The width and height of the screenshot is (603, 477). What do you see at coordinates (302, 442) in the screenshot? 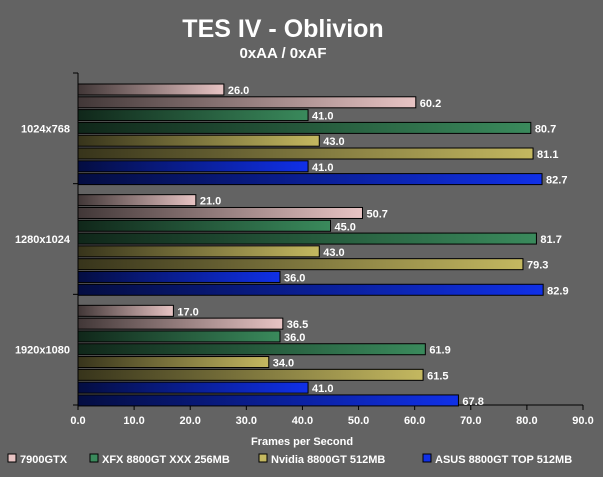
I see `x-axis-label: Frames per Second` at bounding box center [302, 442].